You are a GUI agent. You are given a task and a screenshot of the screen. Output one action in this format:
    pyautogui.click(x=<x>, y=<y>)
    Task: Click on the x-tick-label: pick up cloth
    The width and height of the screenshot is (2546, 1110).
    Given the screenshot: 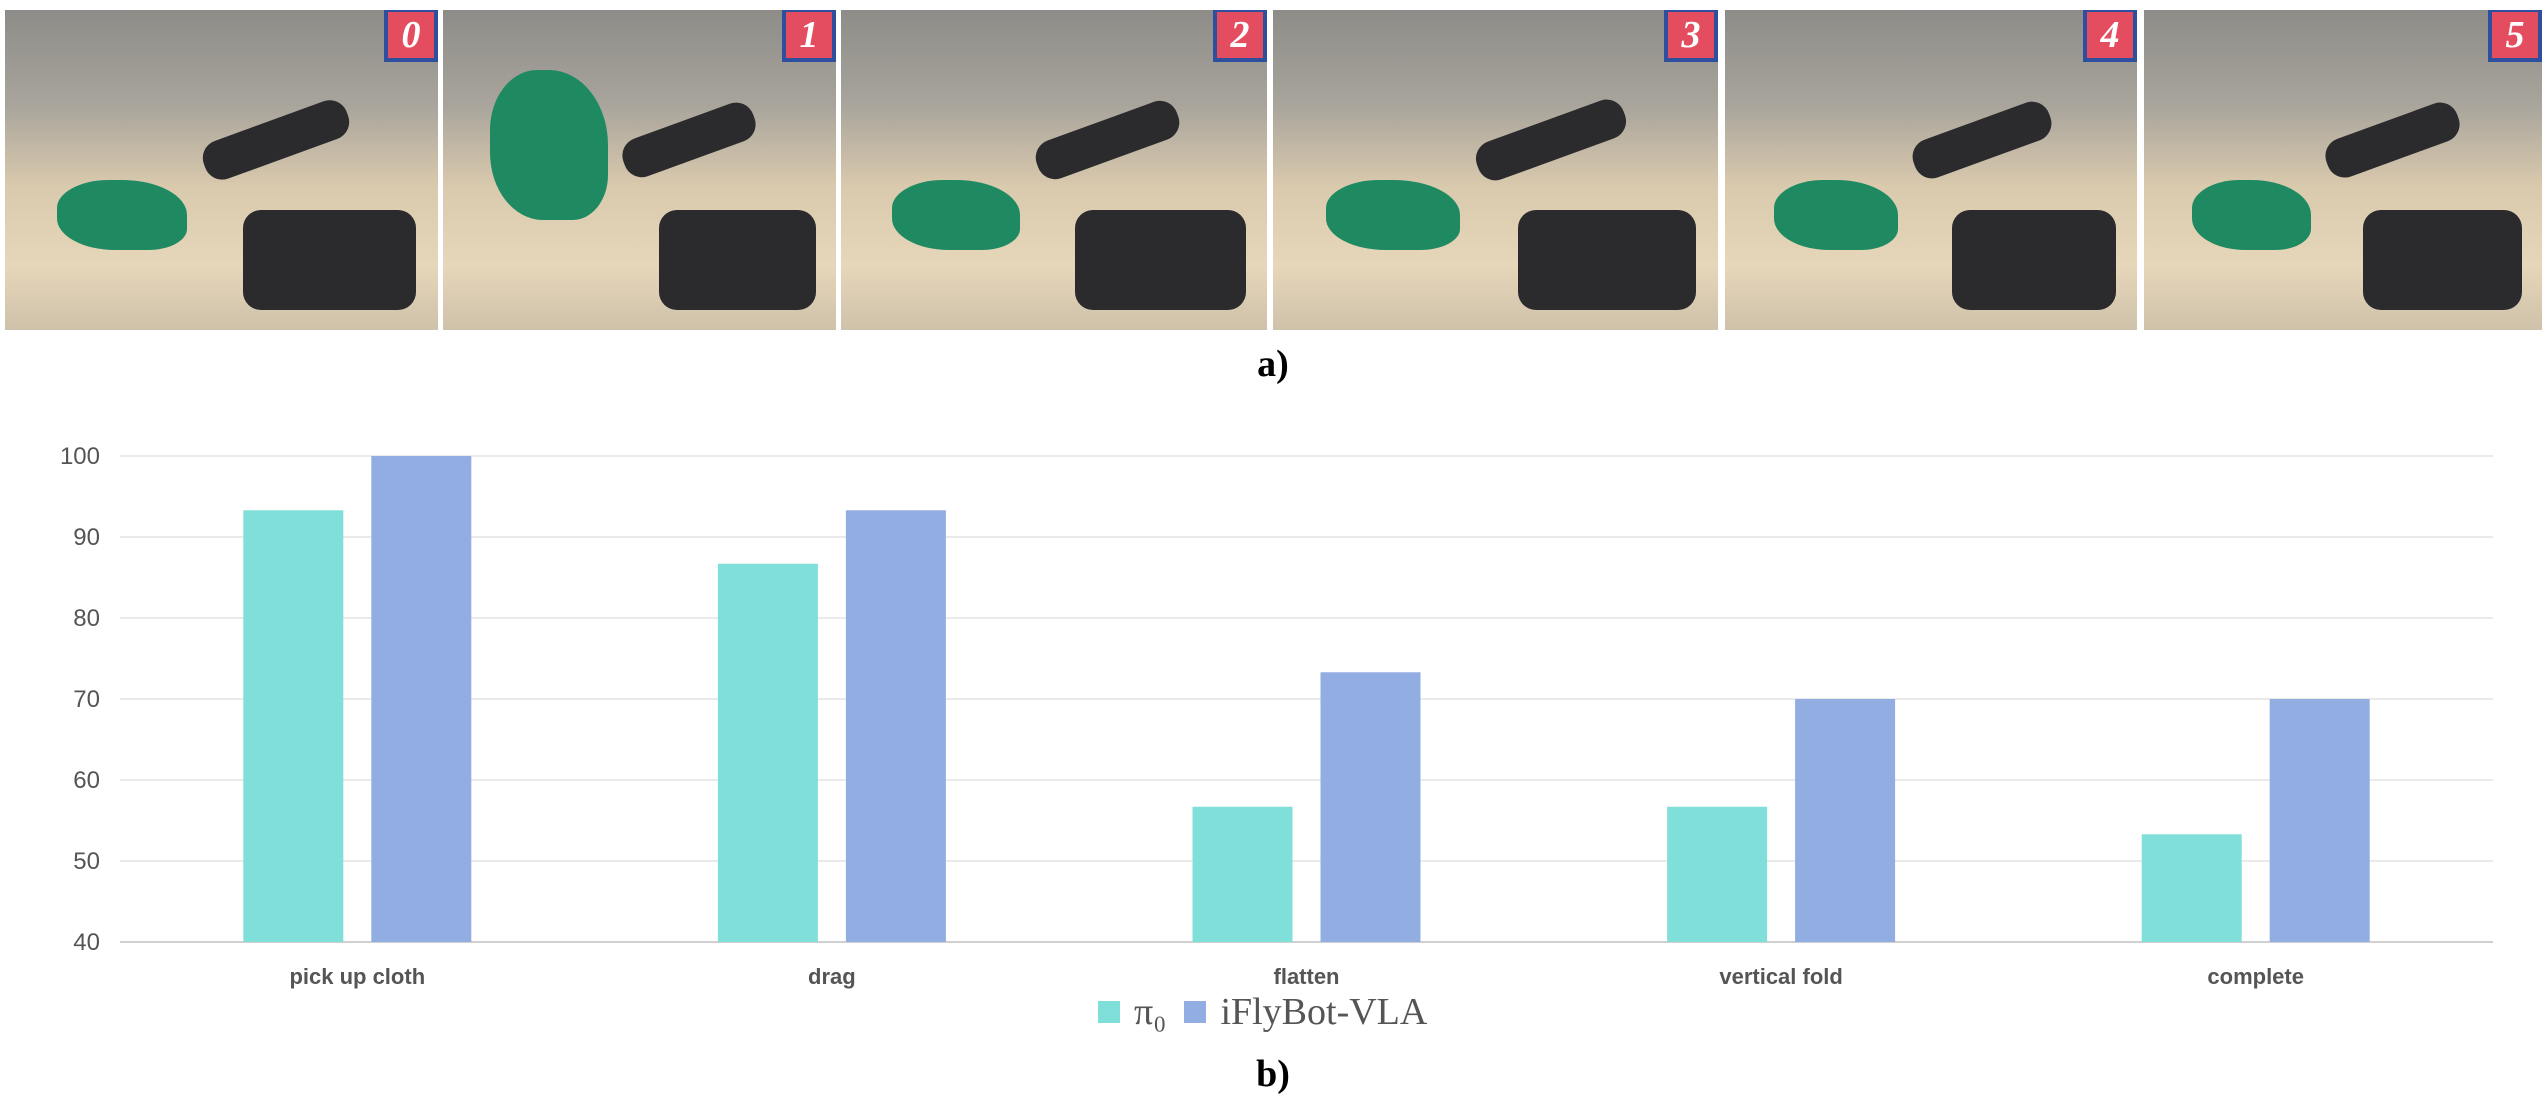 What is the action you would take?
    pyautogui.click(x=357, y=976)
    